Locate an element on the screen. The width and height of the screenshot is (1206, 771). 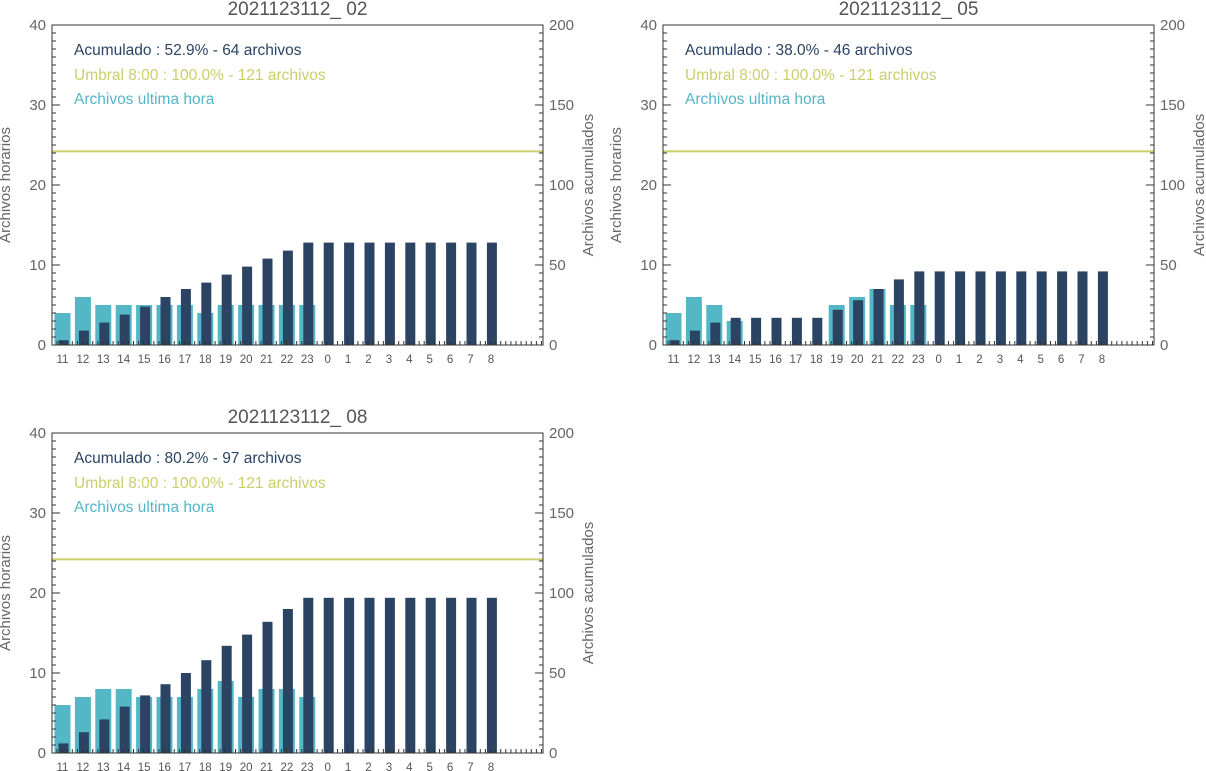
x-tick-label: 2 is located at coordinates (368, 766).